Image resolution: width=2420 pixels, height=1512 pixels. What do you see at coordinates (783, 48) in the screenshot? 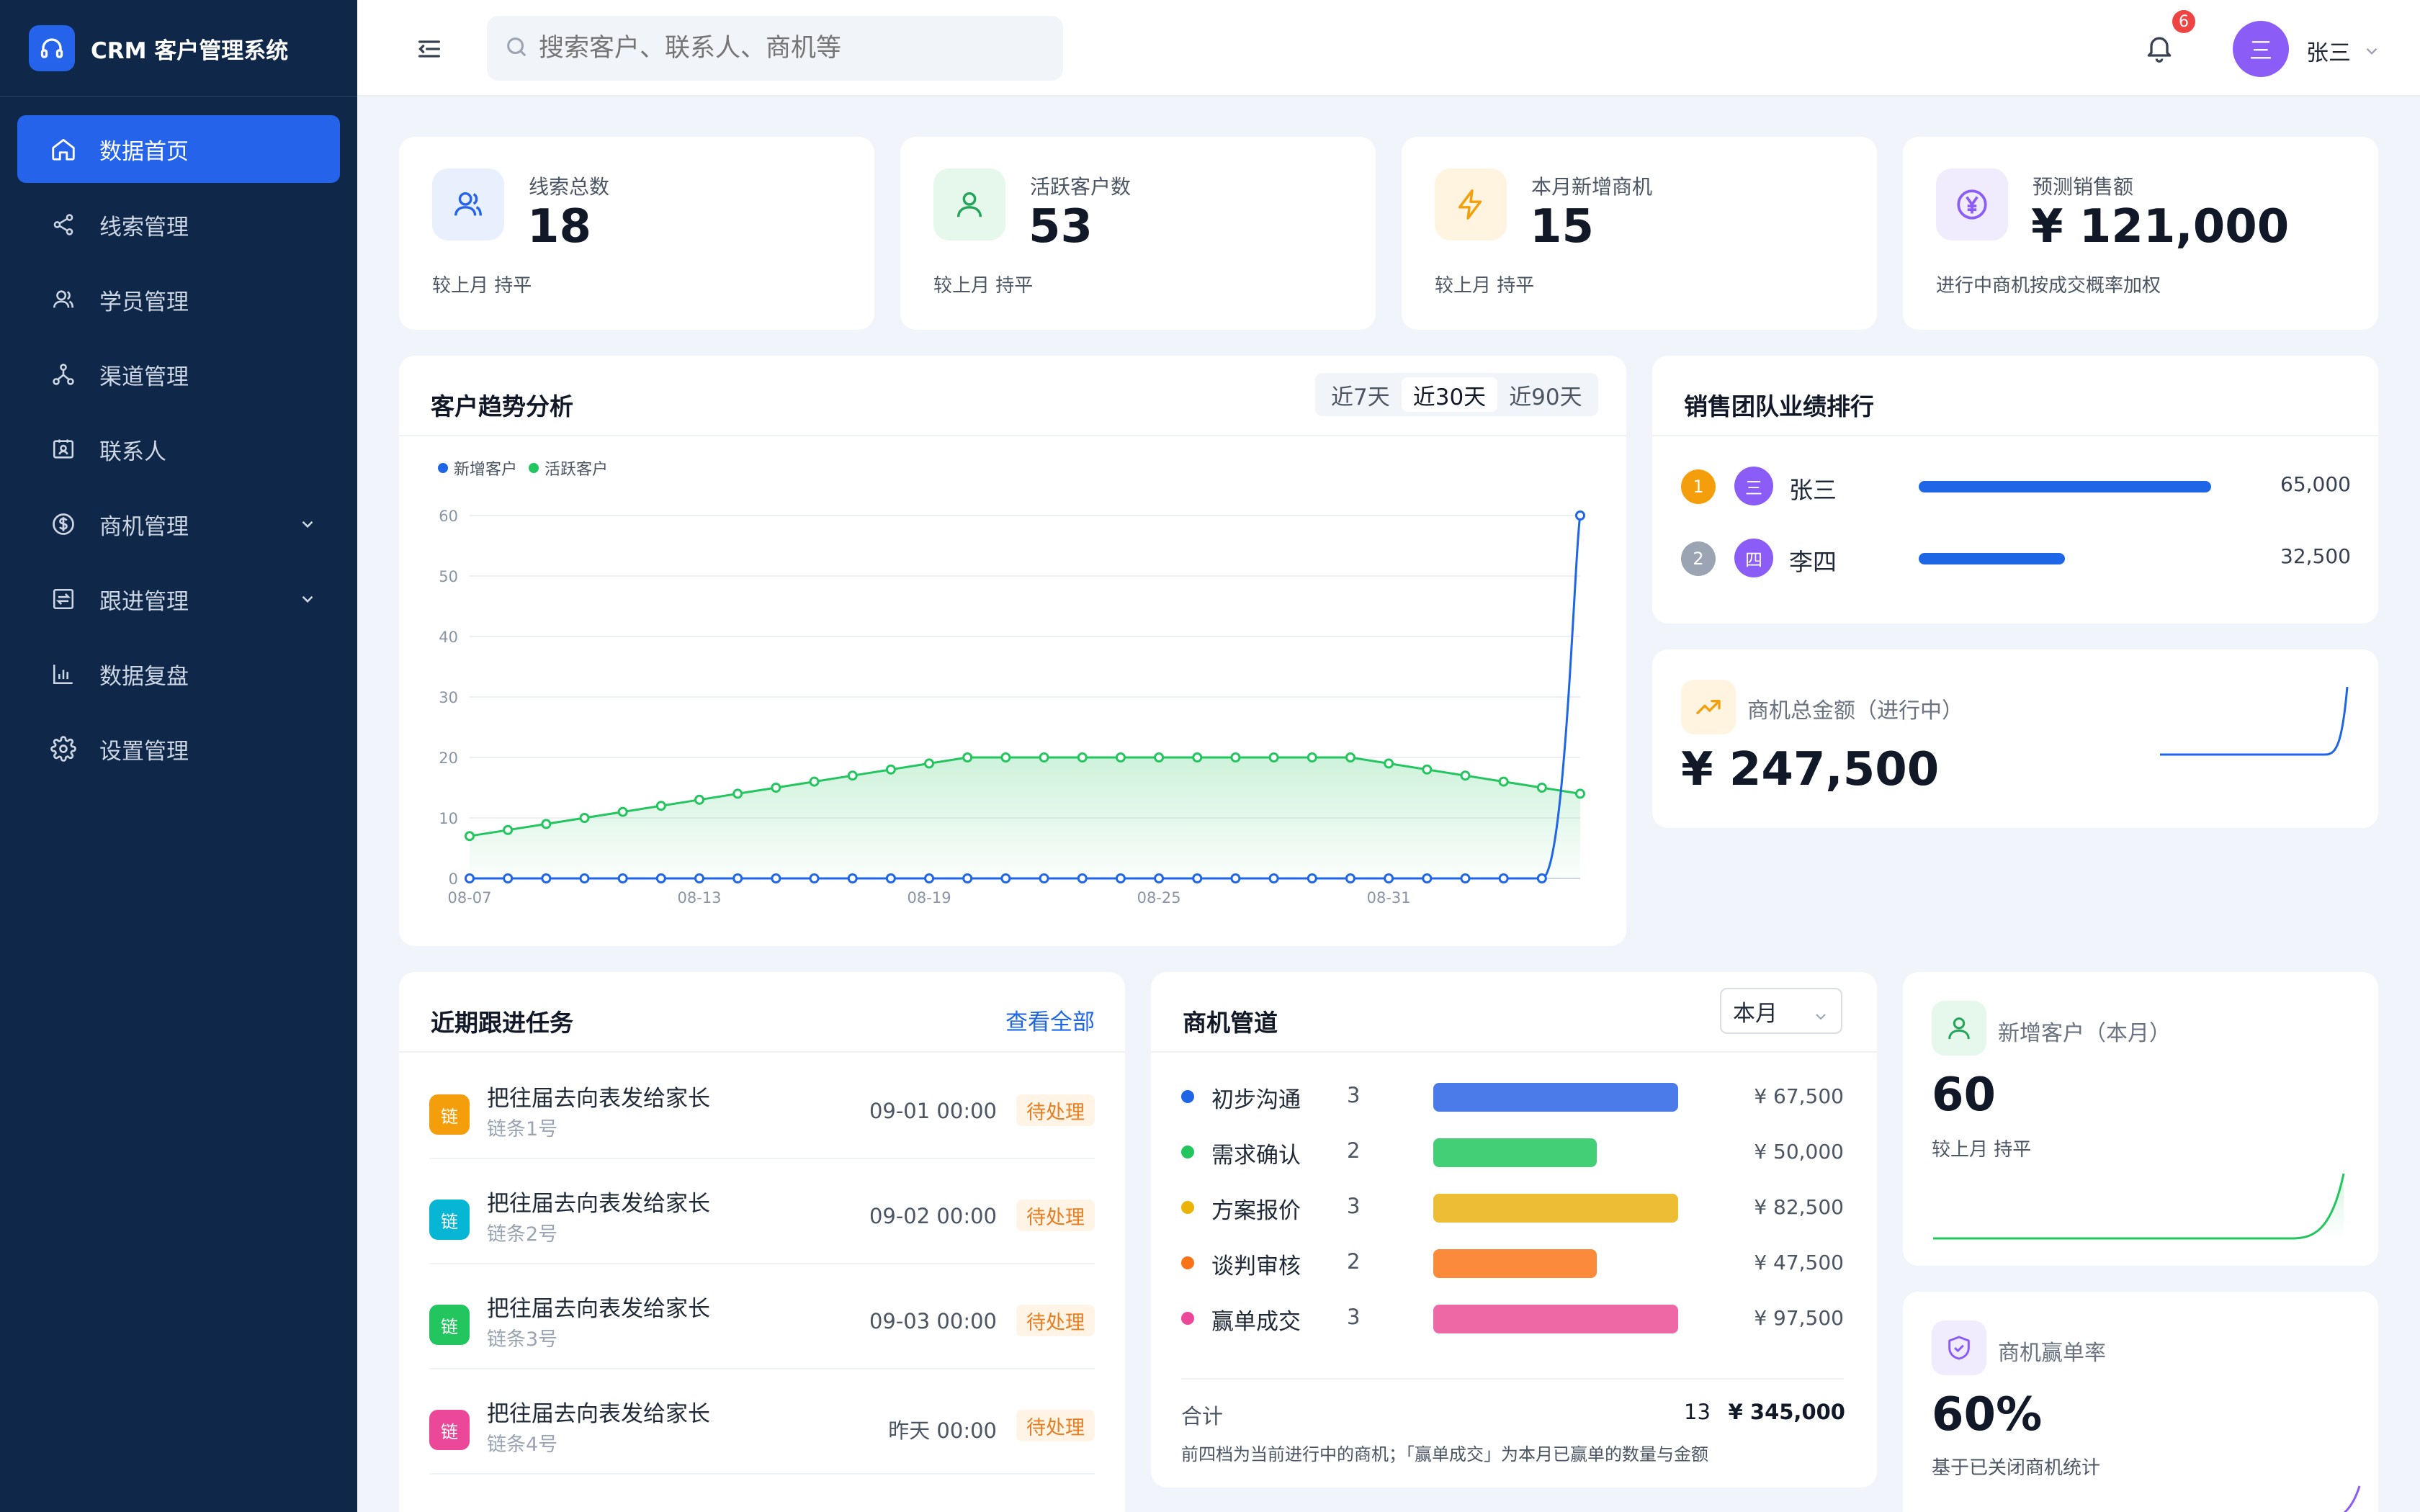
I see `search-input` at bounding box center [783, 48].